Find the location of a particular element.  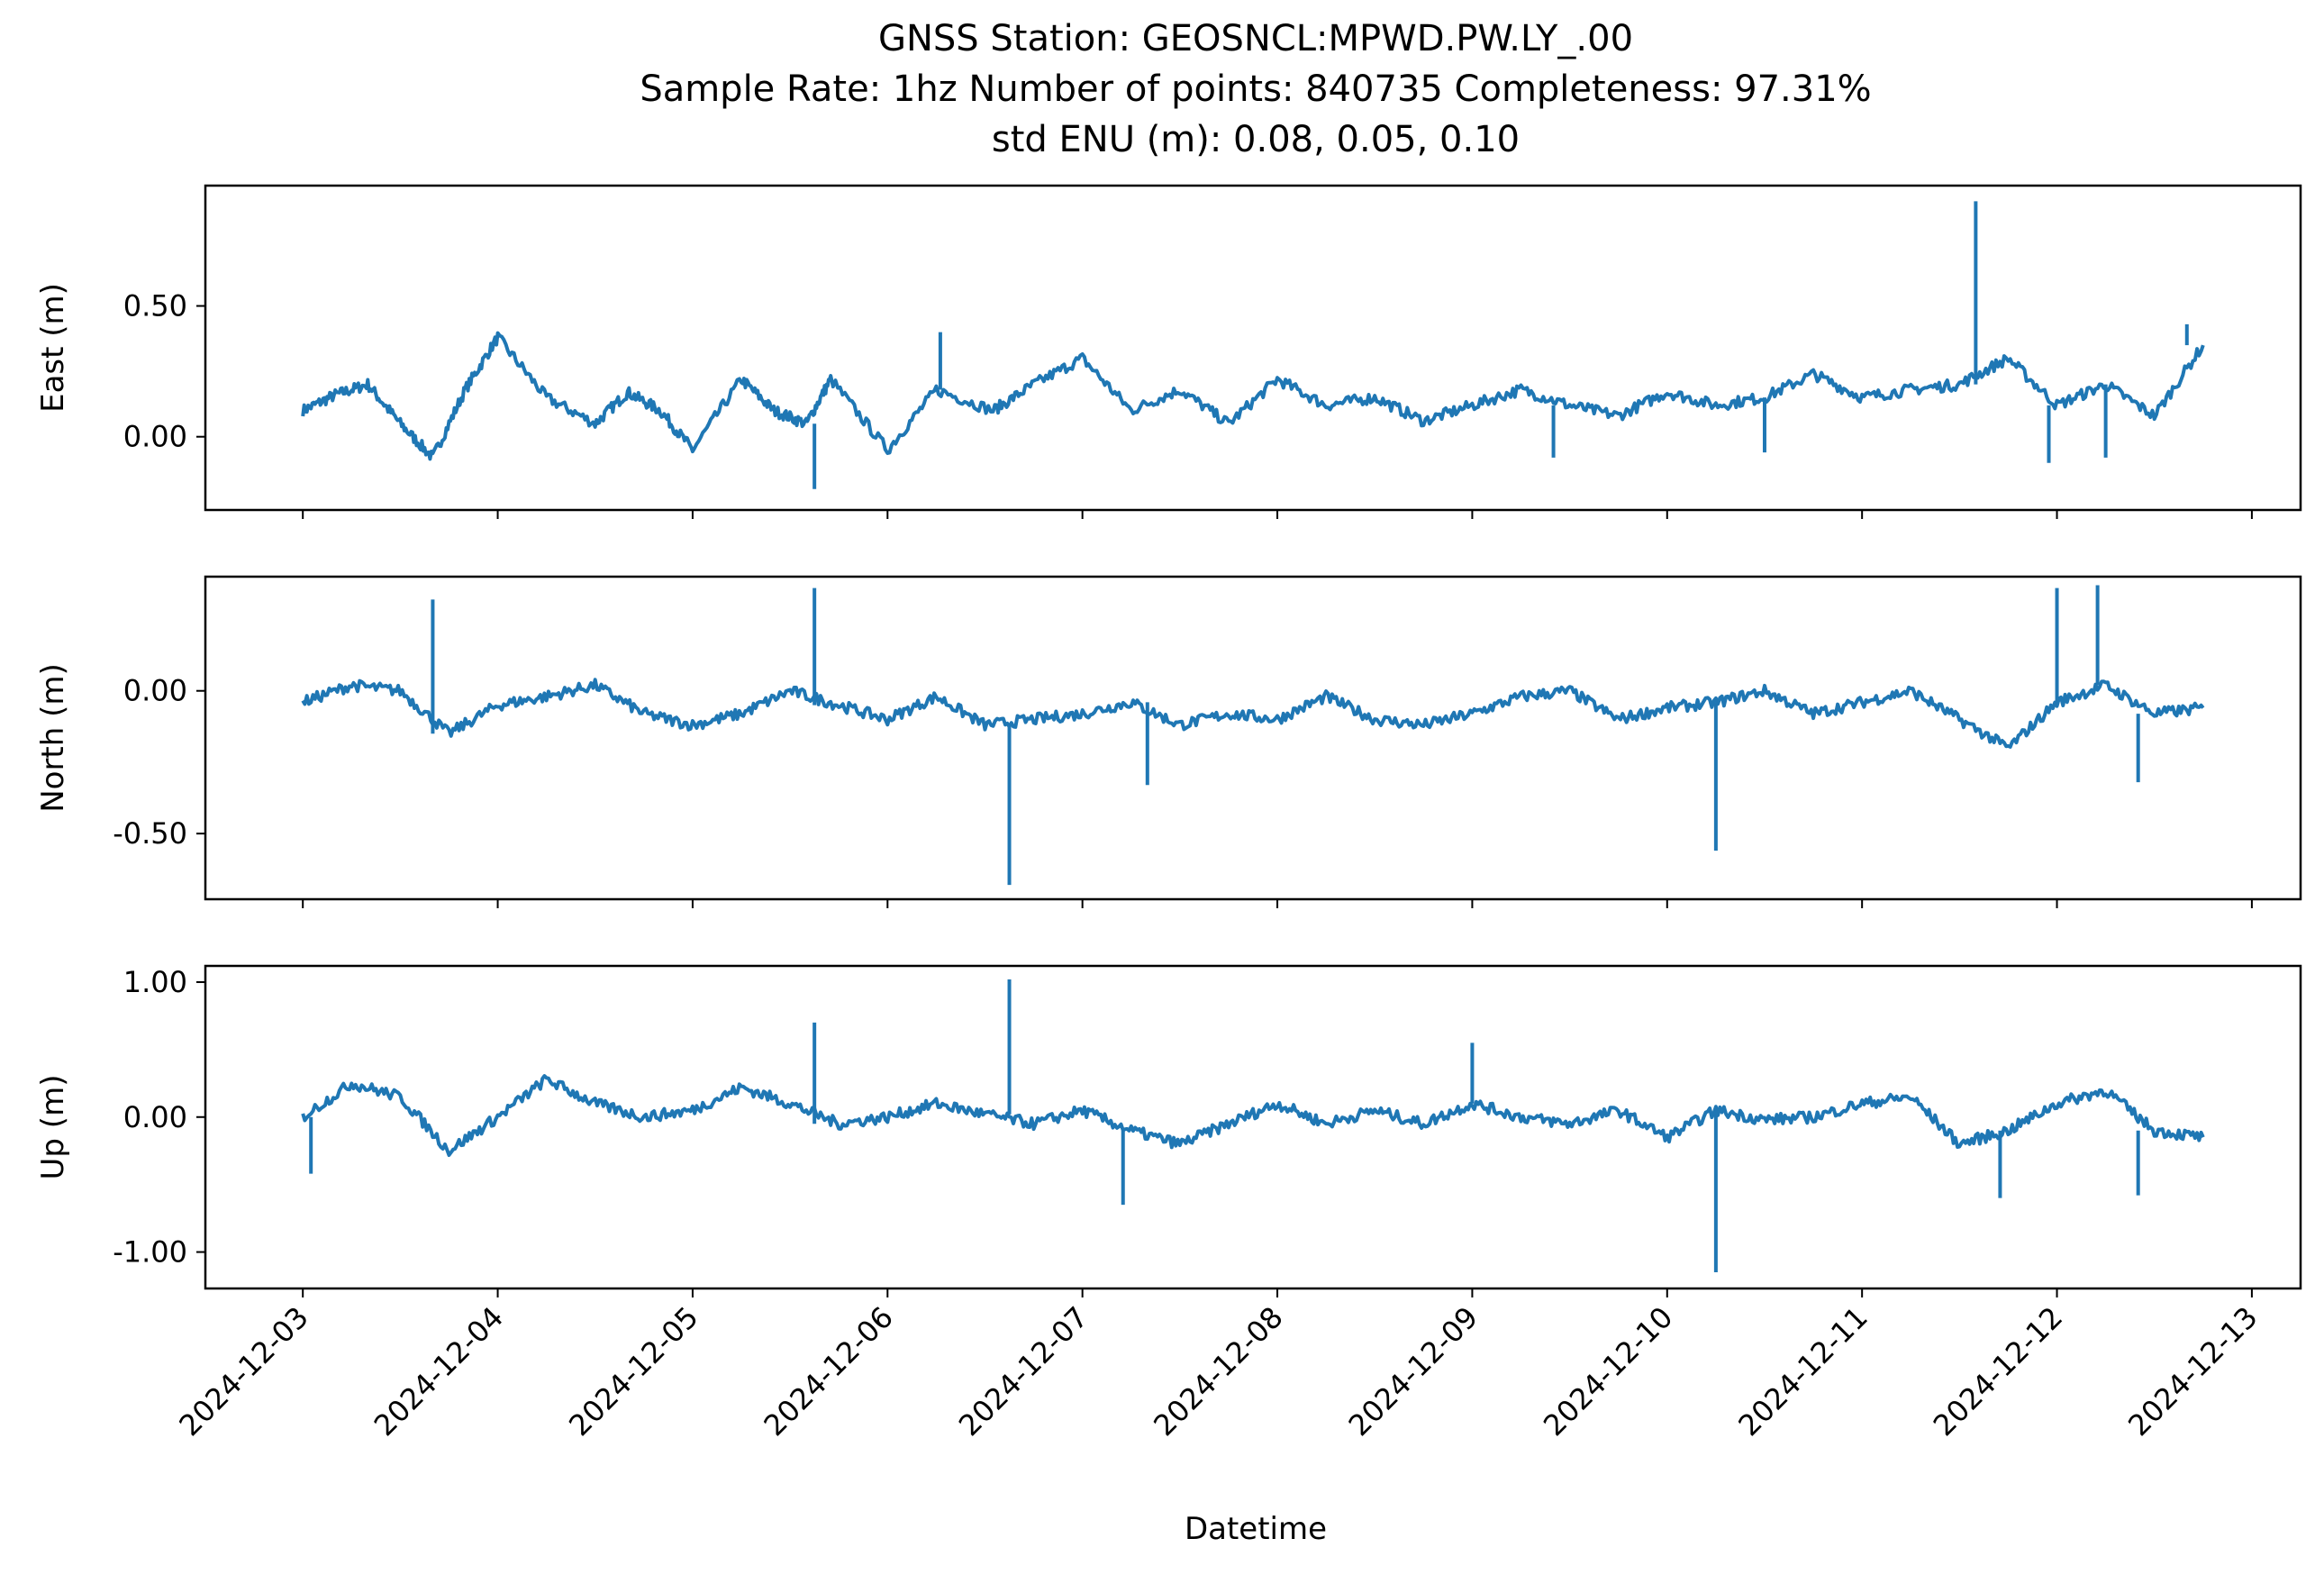

y-axis-label: East (m) is located at coordinates (53, 348).